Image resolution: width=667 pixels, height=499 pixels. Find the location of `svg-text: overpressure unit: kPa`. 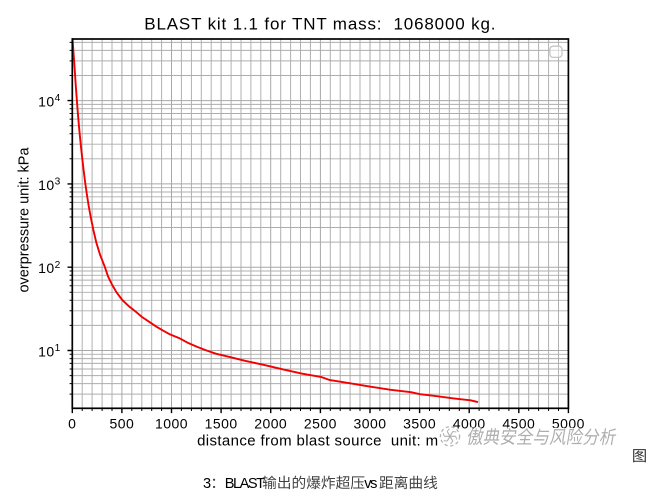

svg-text: overpressure unit: kPa is located at coordinates (25, 220).